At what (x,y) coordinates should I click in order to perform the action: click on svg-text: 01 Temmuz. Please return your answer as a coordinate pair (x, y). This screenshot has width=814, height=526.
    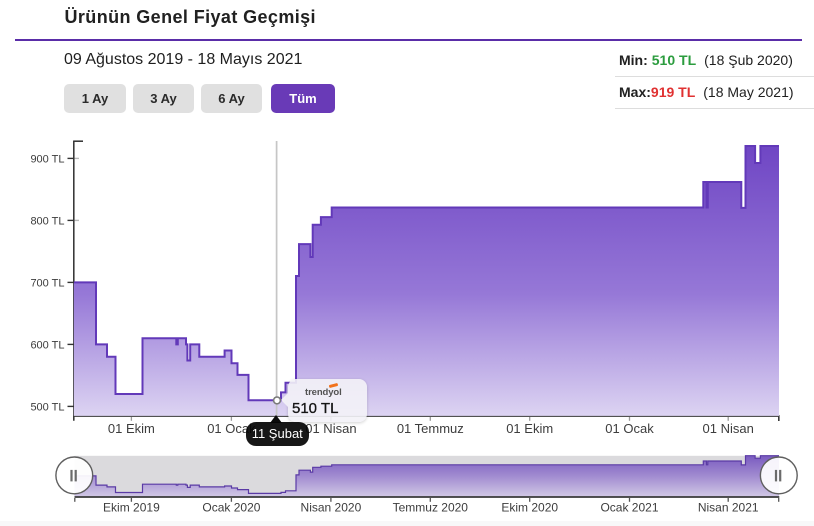
    Looking at the image, I should click on (430, 428).